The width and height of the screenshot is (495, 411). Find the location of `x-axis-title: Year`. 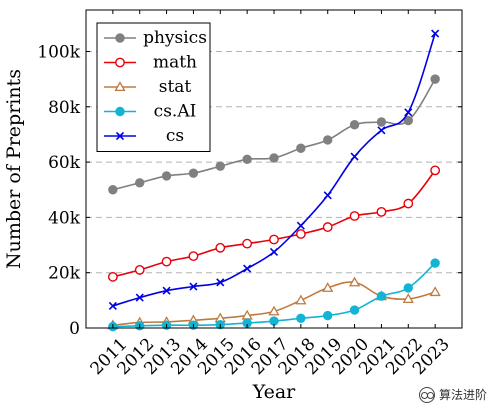

x-axis-title: Year is located at coordinates (274, 392).